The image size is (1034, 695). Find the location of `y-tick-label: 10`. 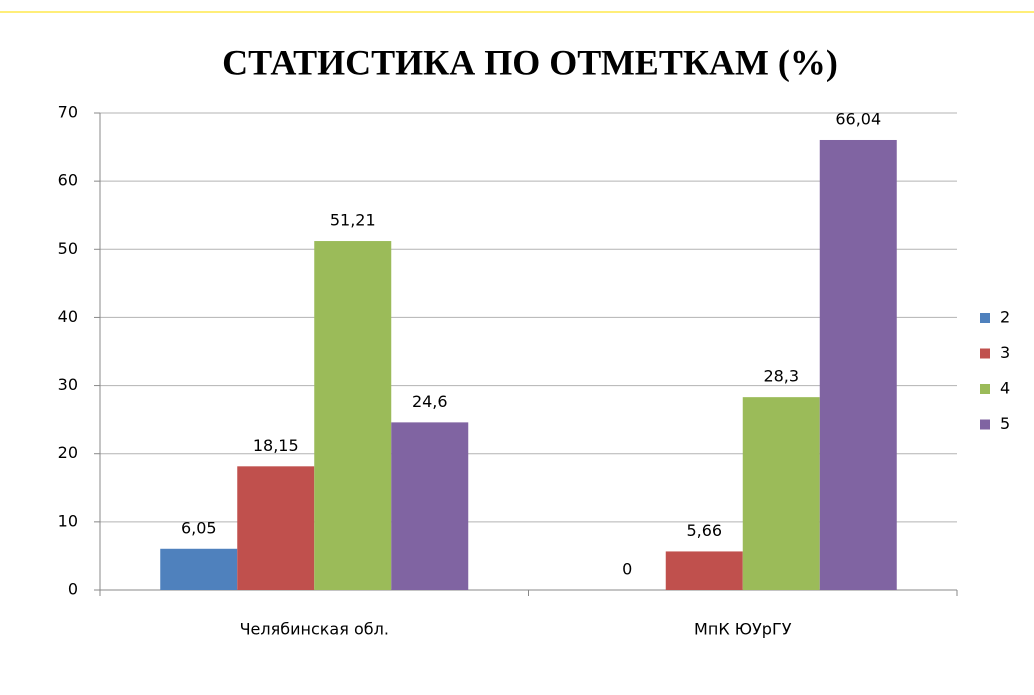

y-tick-label: 10 is located at coordinates (68, 520).